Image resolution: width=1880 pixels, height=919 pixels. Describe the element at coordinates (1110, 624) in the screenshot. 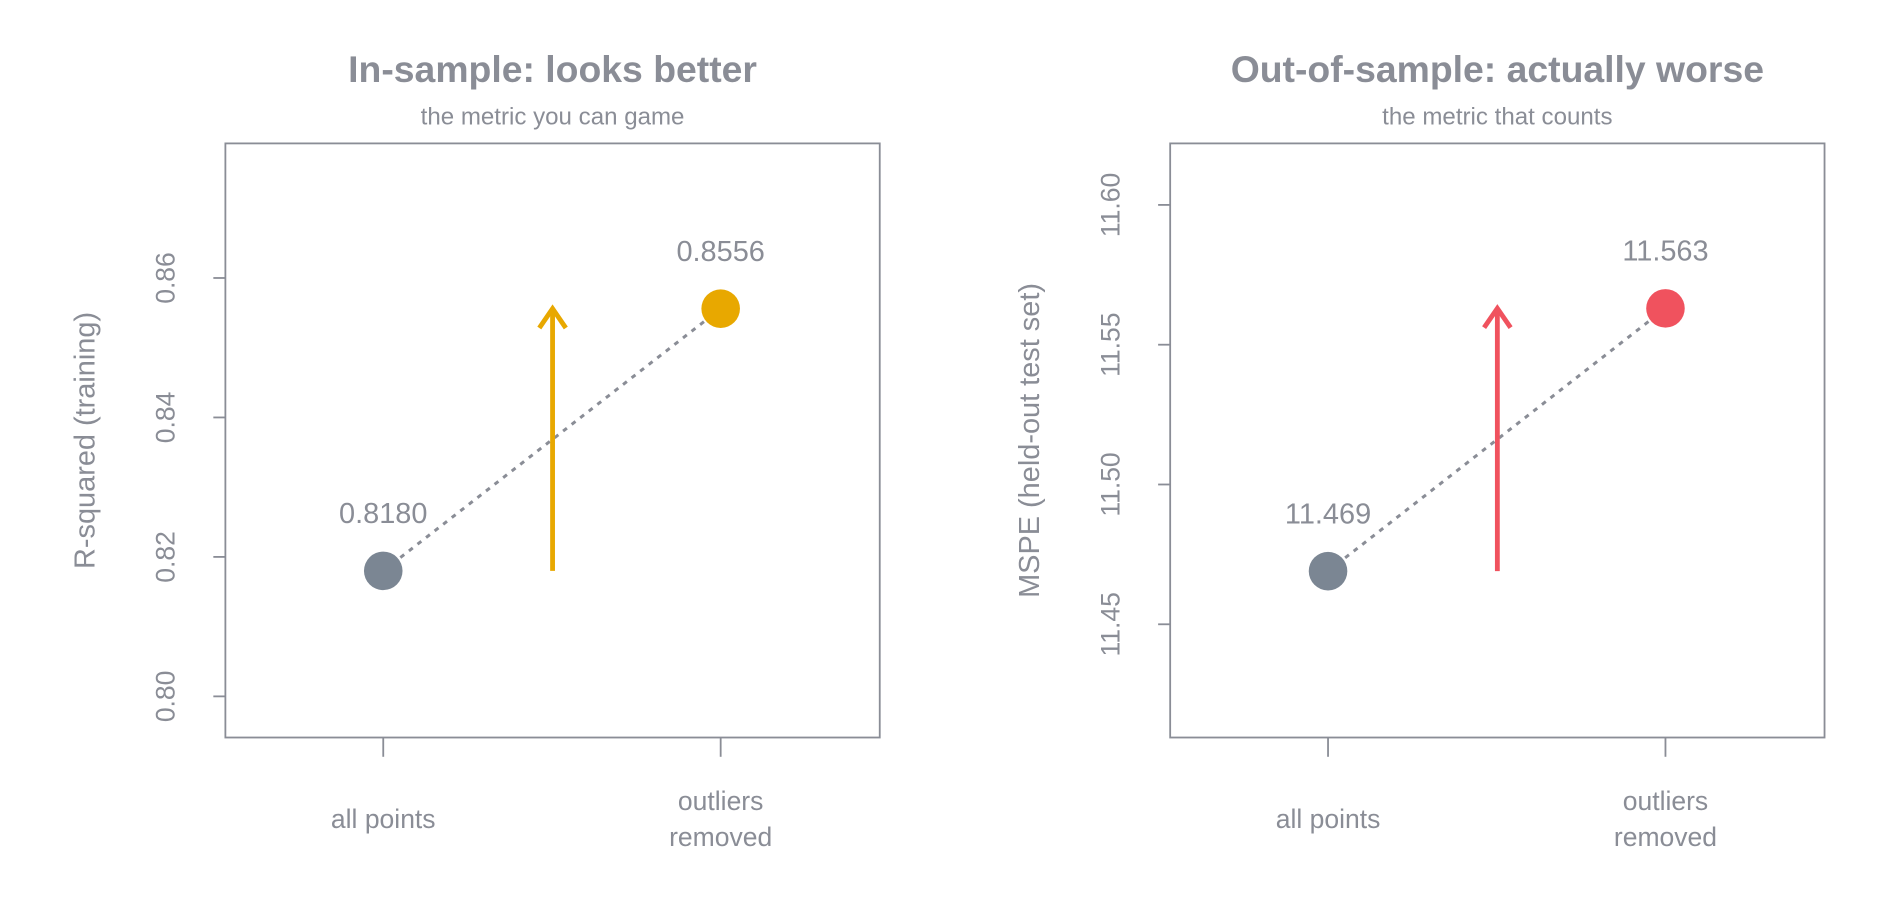

I see `y-tick-label: 11.45` at that location.